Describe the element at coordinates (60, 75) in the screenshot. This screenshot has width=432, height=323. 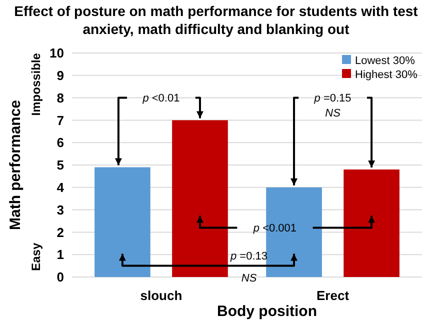
I see `y-tick-label: 9` at that location.